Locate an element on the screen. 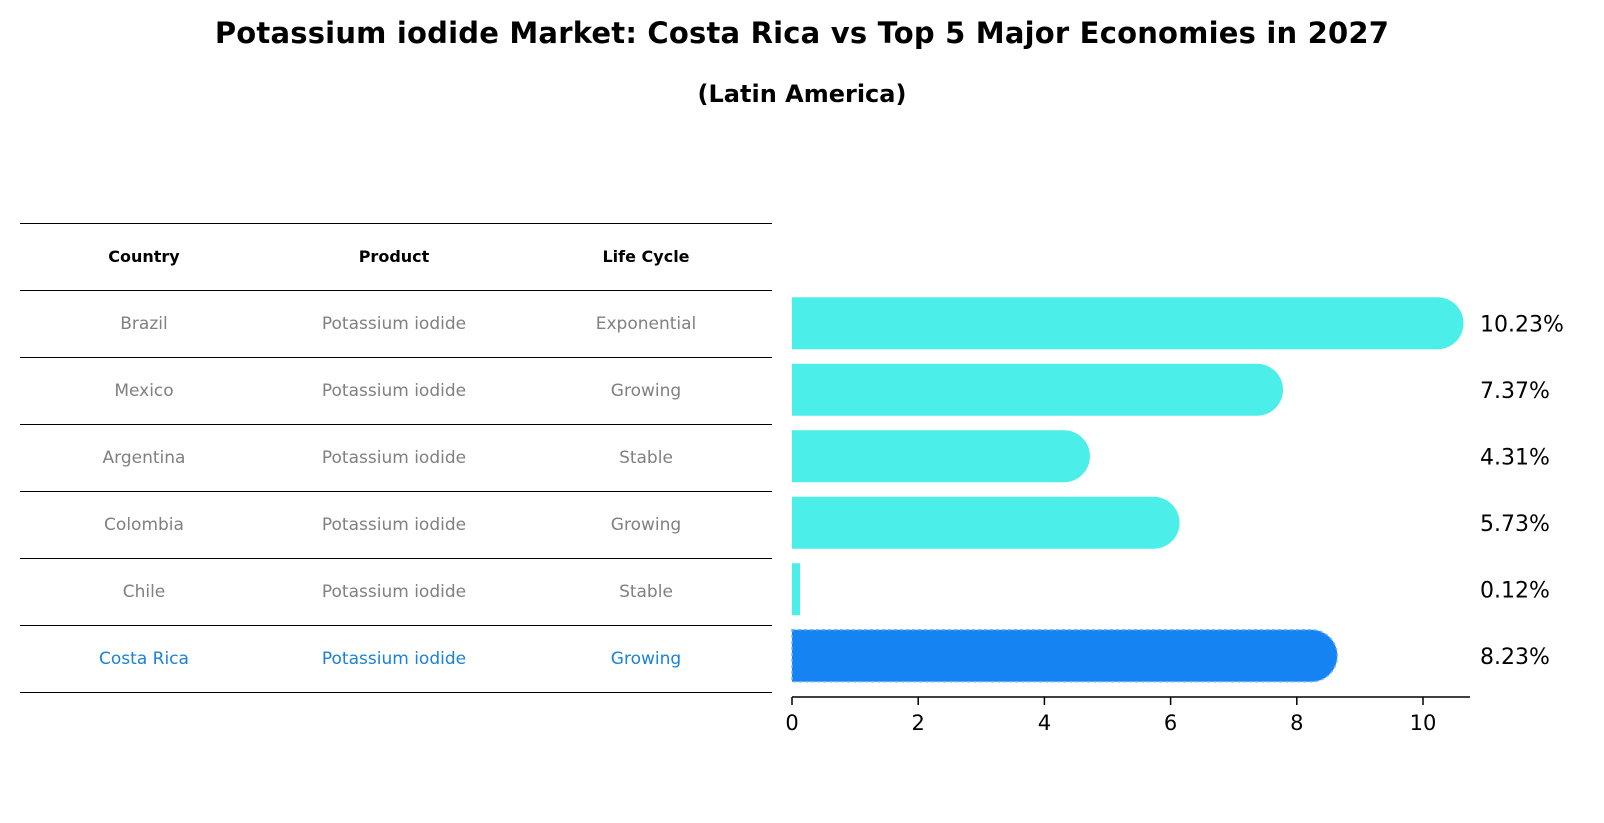 This screenshot has height=823, width=1604. cell-life-cycle: Exponential is located at coordinates (646, 324).